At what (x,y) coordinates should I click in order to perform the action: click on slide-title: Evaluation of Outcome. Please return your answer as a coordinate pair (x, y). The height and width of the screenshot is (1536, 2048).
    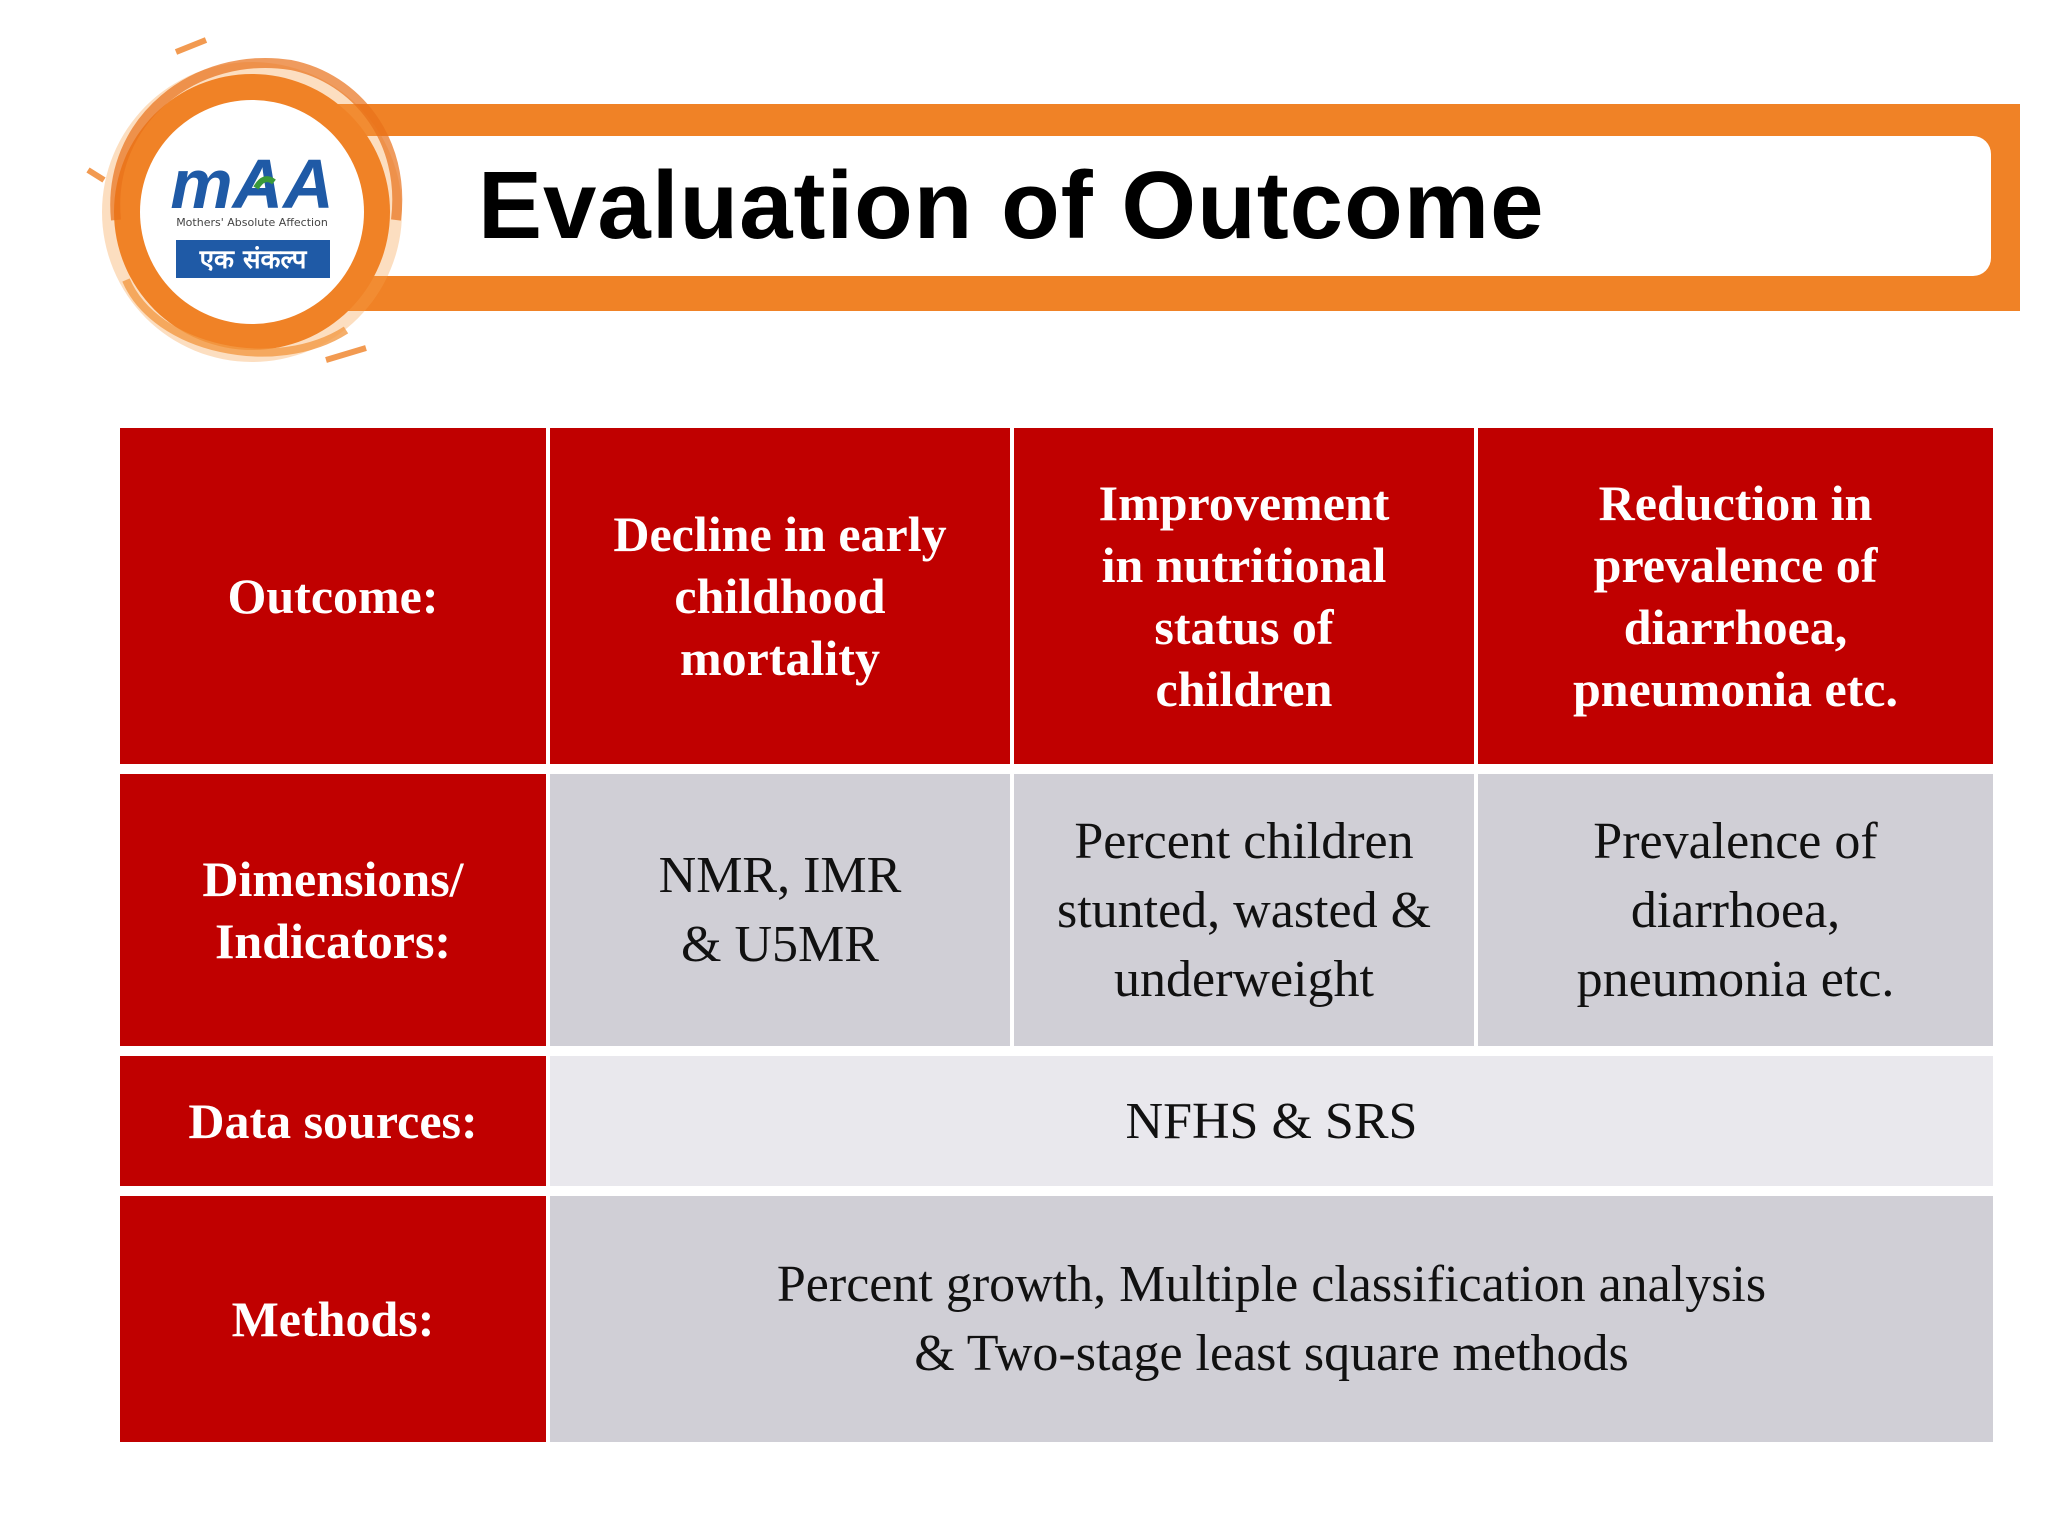
    Looking at the image, I should click on (1011, 205).